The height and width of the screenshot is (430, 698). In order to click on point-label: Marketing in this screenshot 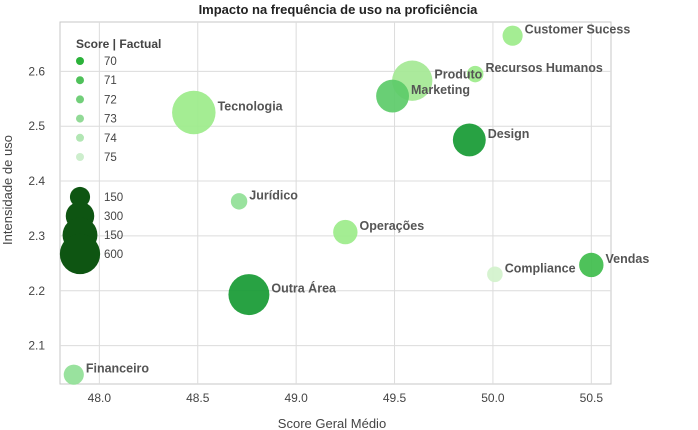, I will do `click(440, 90)`.